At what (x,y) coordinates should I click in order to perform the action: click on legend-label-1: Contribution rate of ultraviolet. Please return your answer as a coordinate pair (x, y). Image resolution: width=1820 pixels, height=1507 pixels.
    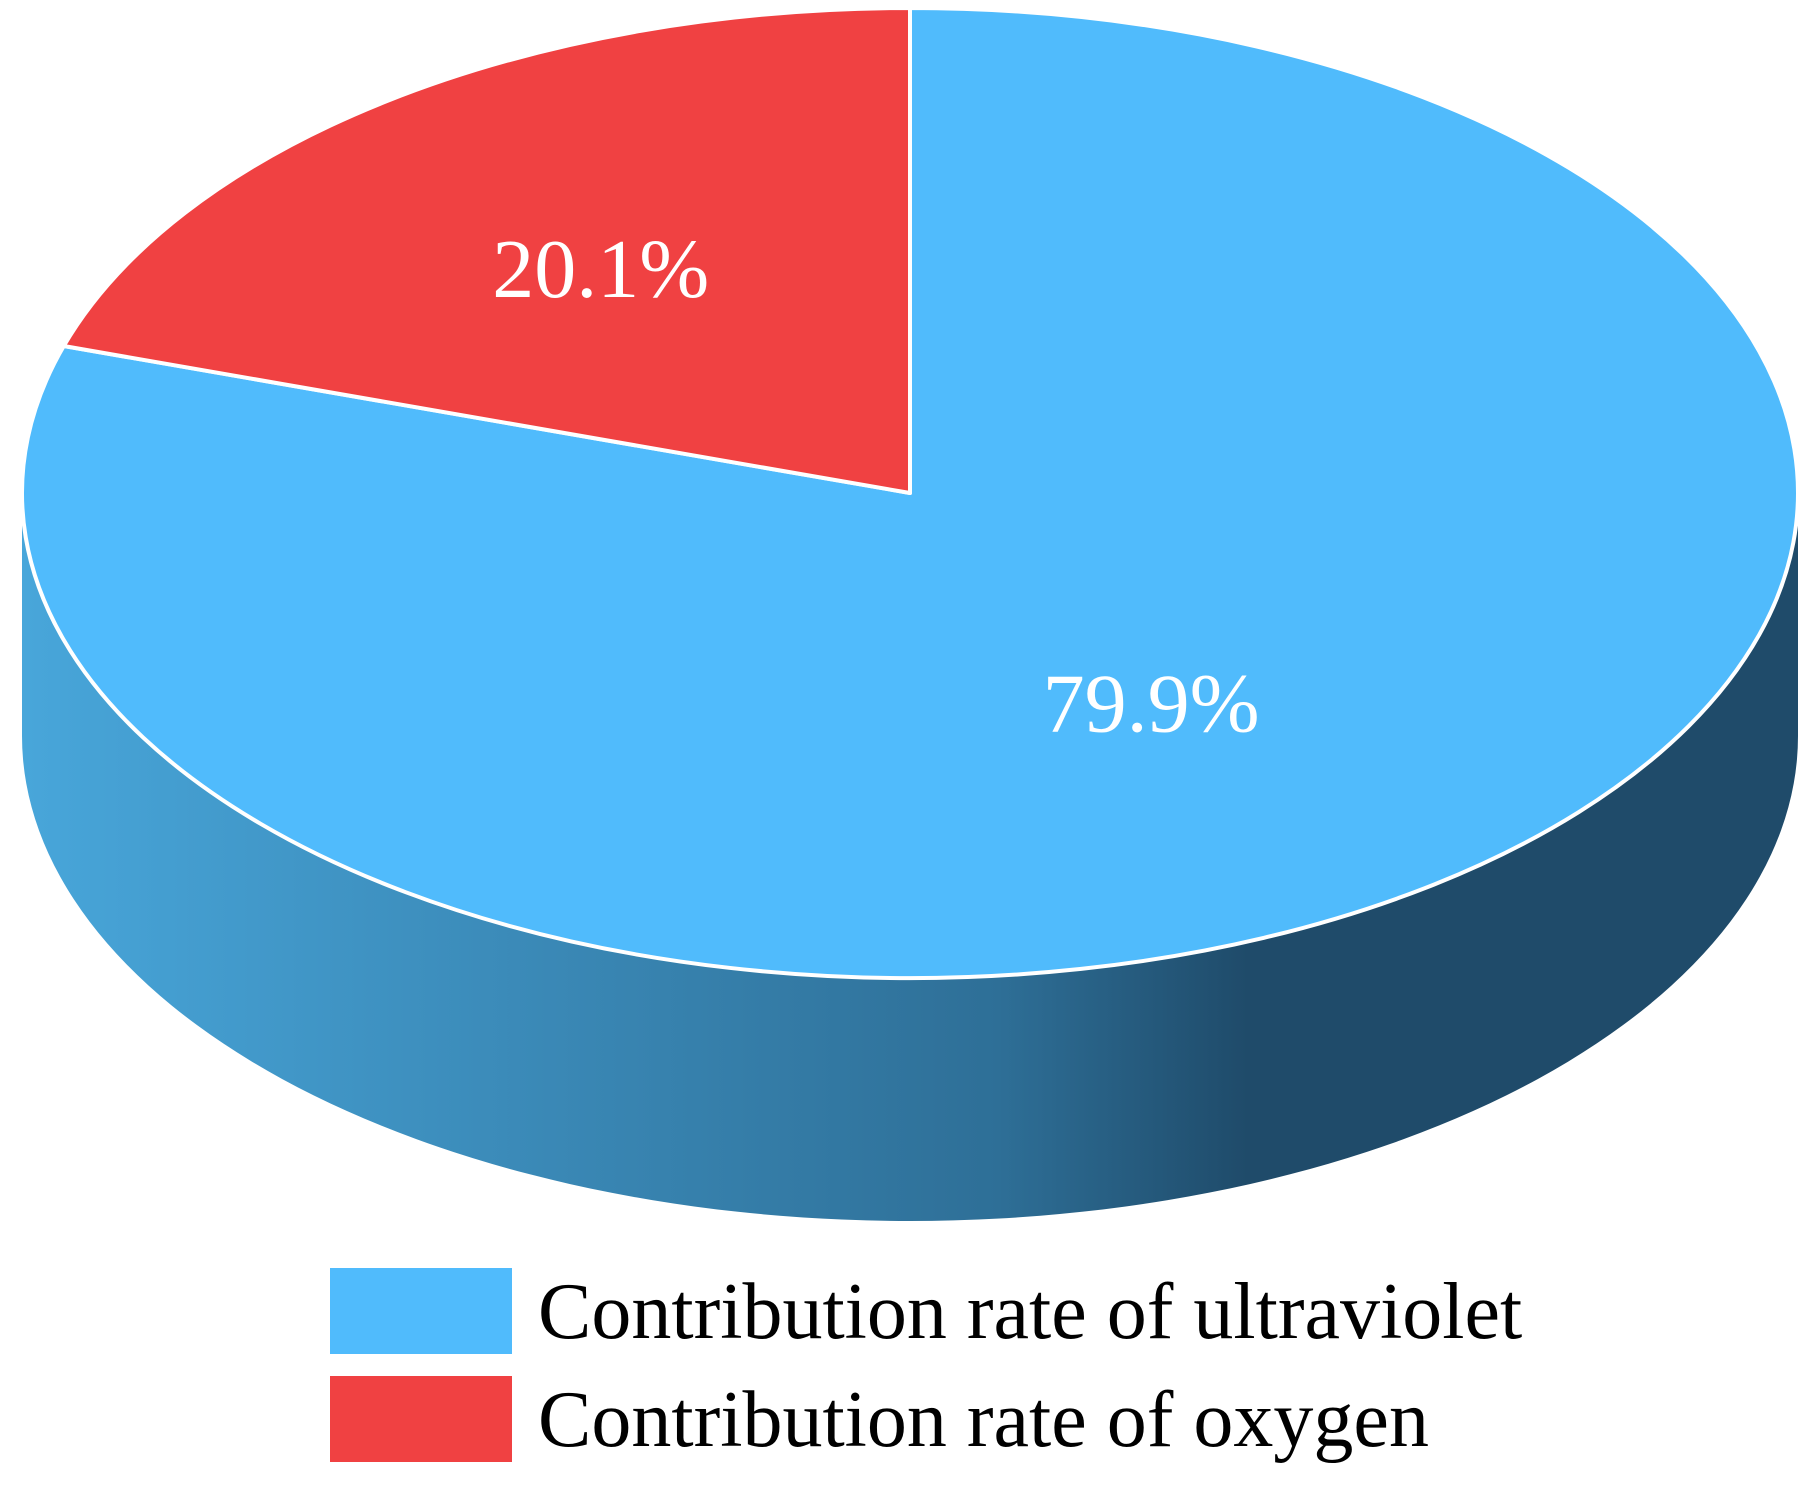
    Looking at the image, I should click on (1030, 1312).